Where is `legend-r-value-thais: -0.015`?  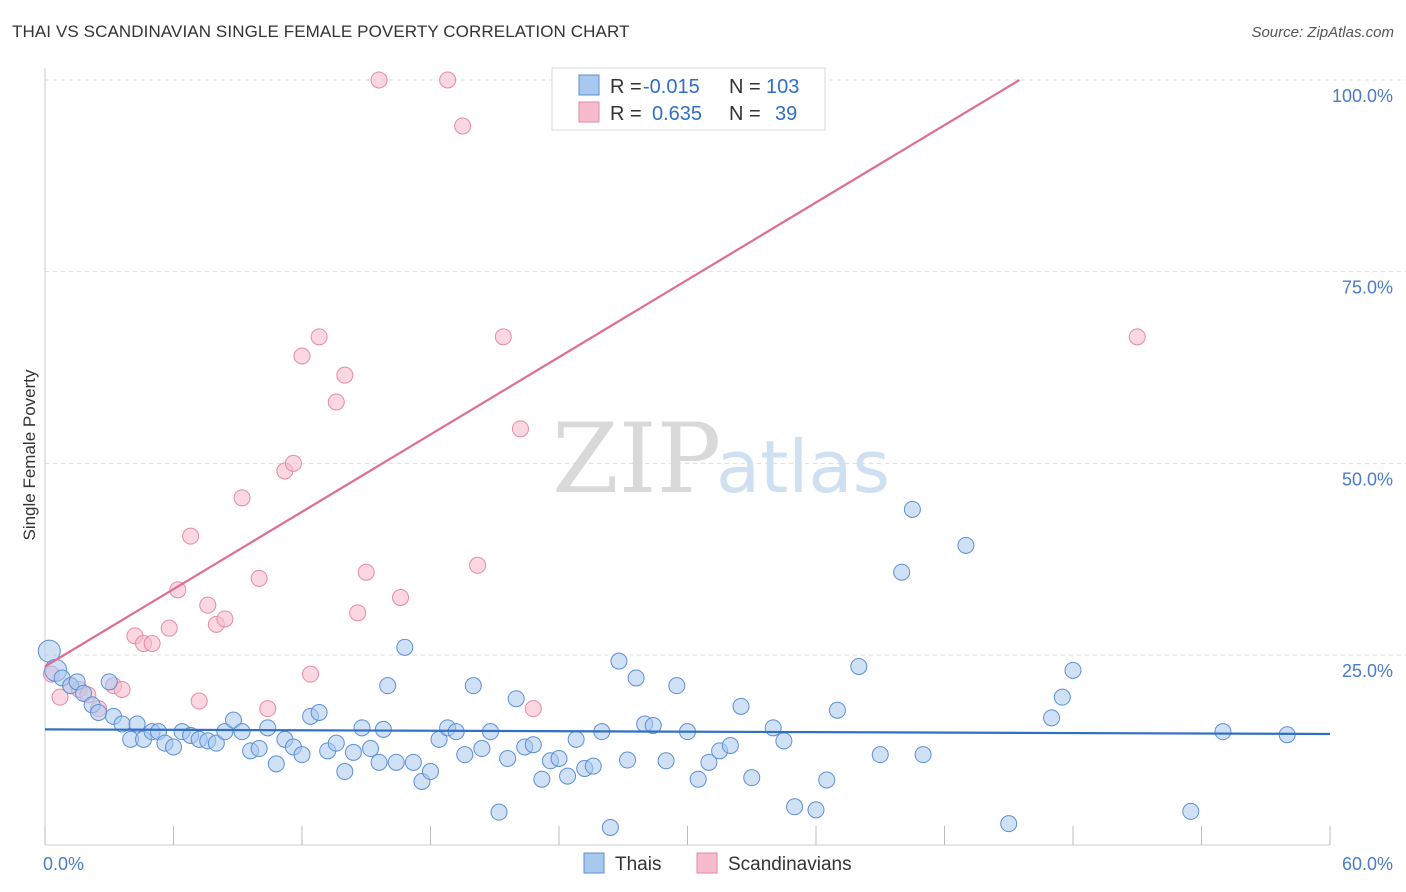
legend-r-value-thais: -0.015 is located at coordinates (671, 87).